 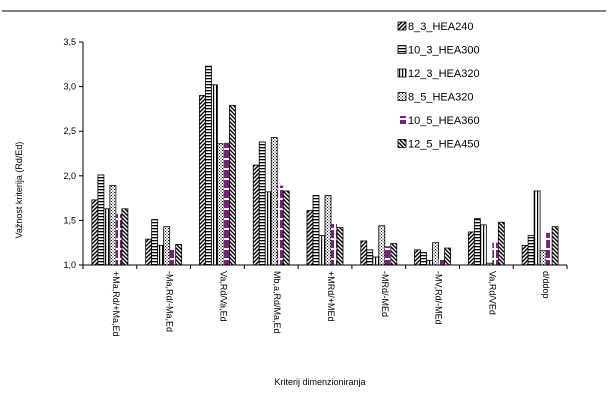 I want to click on y-tick-label: 1,0, so click(x=69, y=265).